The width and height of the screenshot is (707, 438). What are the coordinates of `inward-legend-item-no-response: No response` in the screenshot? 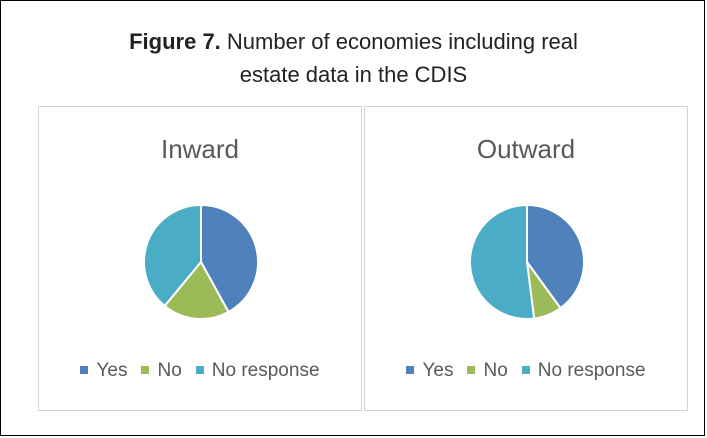 It's located at (257, 371).